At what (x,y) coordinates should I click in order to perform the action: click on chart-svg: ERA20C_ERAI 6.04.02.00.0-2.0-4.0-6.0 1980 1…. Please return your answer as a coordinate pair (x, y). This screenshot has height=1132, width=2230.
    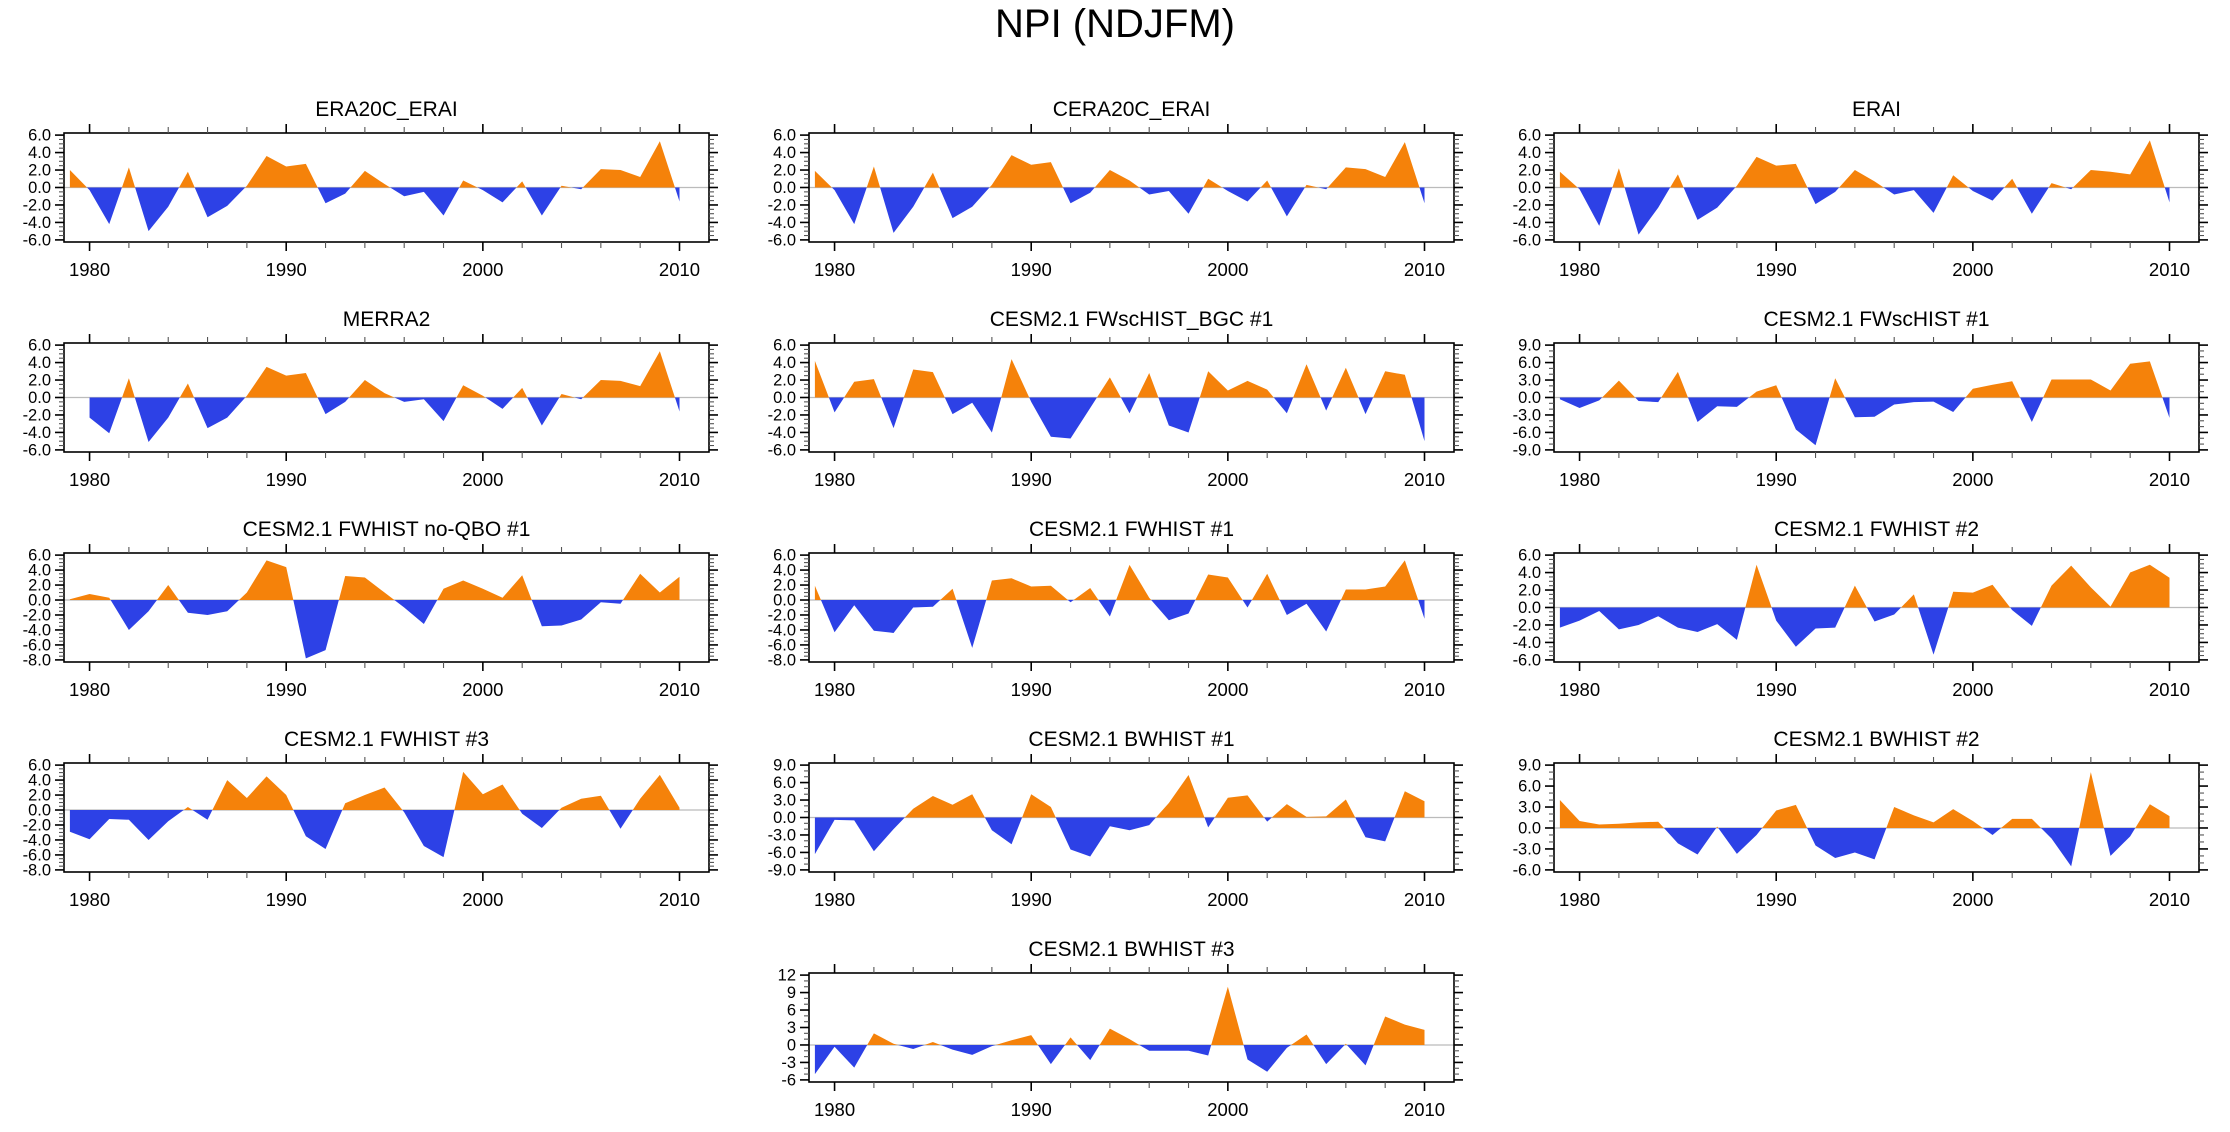
    Looking at the image, I should click on (370, 189).